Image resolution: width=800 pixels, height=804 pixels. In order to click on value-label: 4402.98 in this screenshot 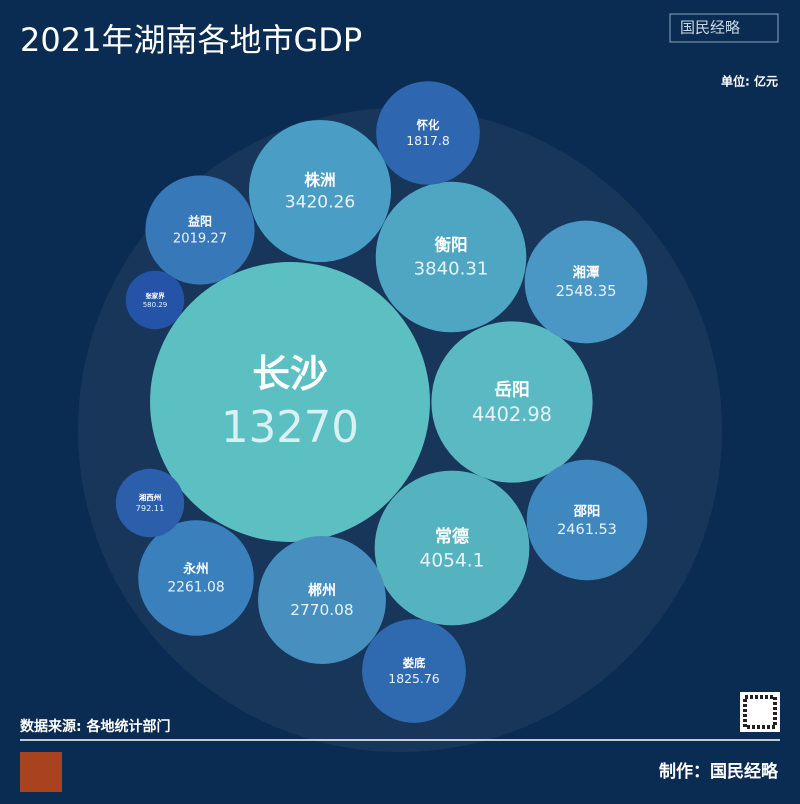, I will do `click(512, 414)`.